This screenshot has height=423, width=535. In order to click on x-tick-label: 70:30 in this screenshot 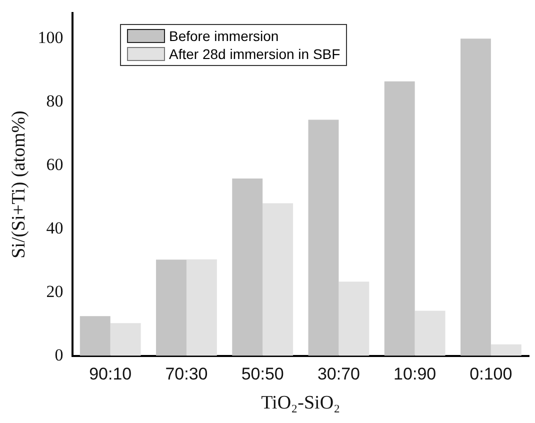, I will do `click(186, 374)`.